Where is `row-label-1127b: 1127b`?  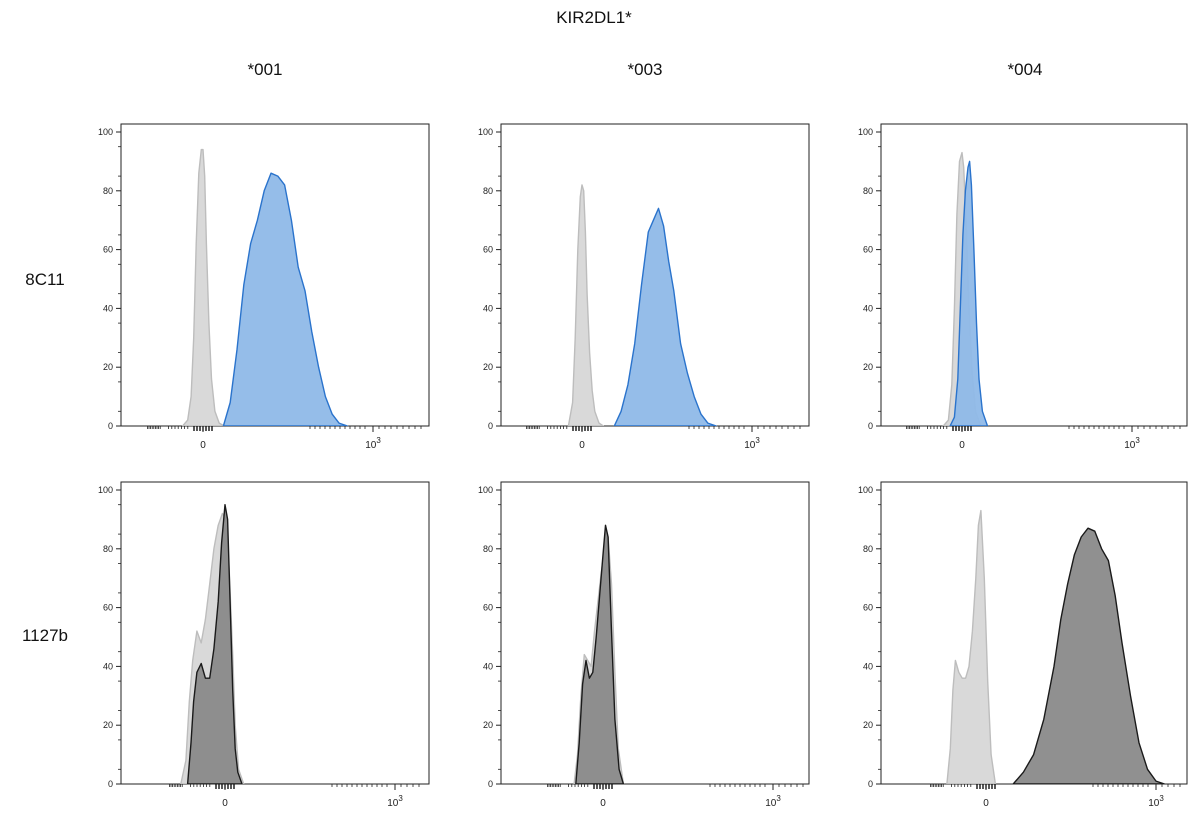
row-label-1127b: 1127b is located at coordinates (44, 635).